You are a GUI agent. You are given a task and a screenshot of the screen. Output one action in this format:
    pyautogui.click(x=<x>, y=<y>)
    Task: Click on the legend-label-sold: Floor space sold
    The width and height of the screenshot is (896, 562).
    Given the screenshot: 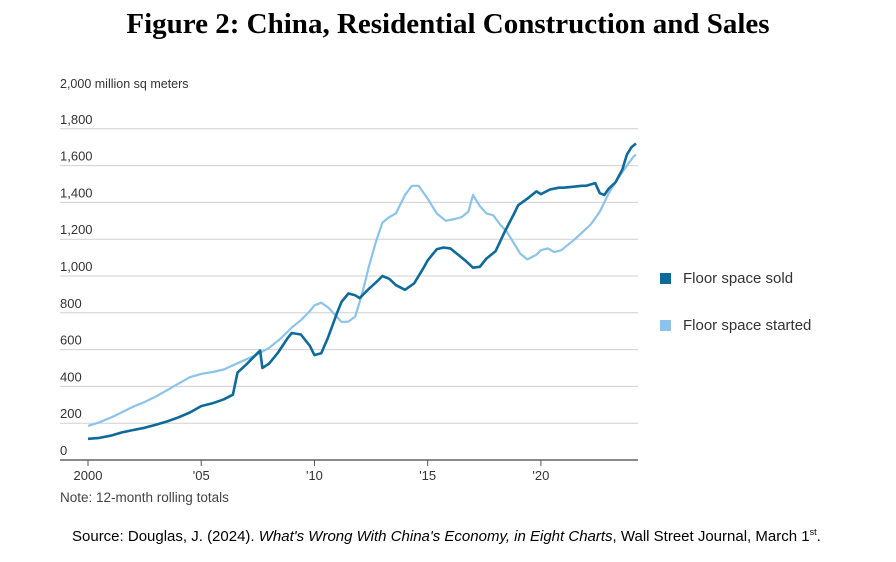 What is the action you would take?
    pyautogui.click(x=738, y=278)
    